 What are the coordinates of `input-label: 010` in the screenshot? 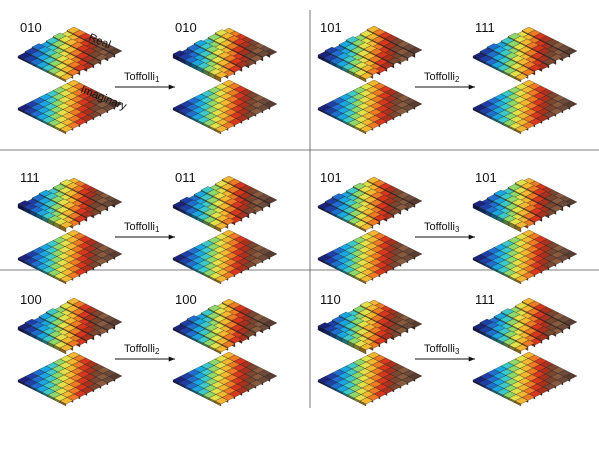 It's located at (31, 27).